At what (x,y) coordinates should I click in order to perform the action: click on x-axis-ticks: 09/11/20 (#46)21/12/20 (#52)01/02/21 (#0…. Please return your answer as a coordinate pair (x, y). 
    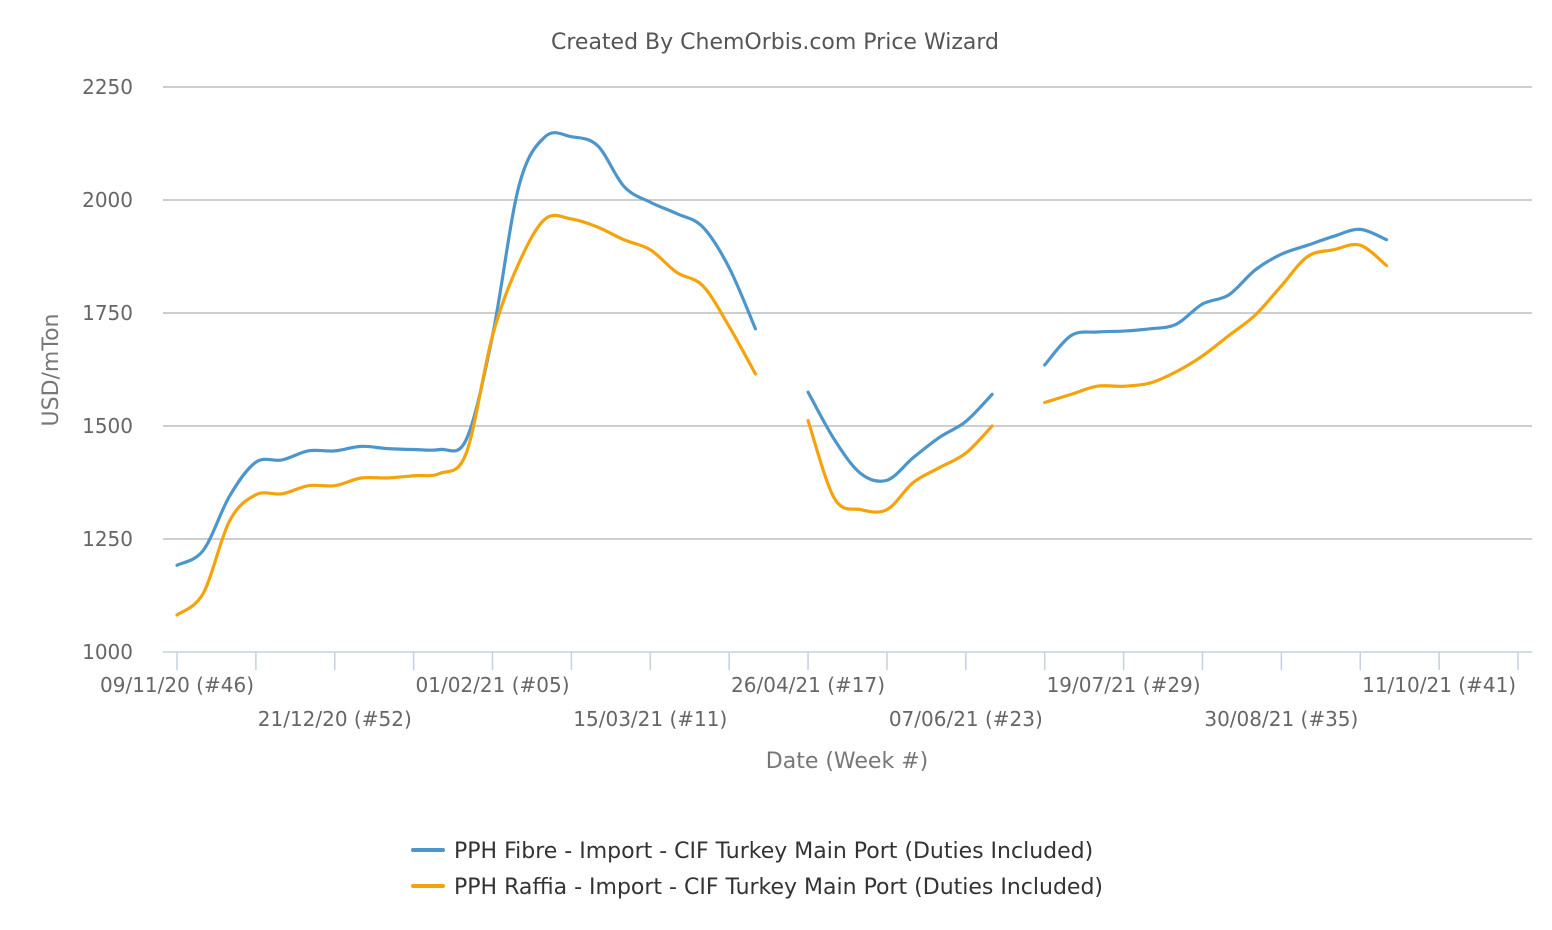
    Looking at the image, I should click on (809, 691).